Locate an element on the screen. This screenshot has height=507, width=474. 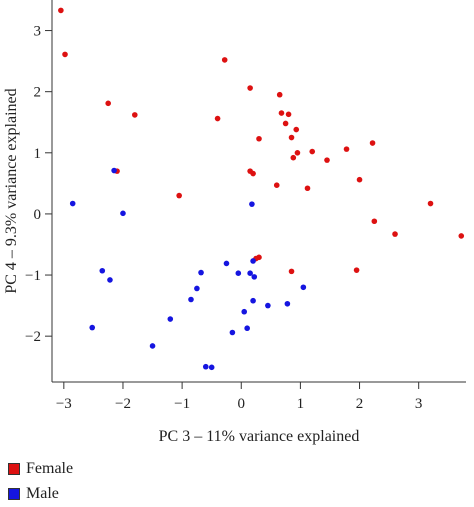
legend-item-male: Male is located at coordinates (40, 493).